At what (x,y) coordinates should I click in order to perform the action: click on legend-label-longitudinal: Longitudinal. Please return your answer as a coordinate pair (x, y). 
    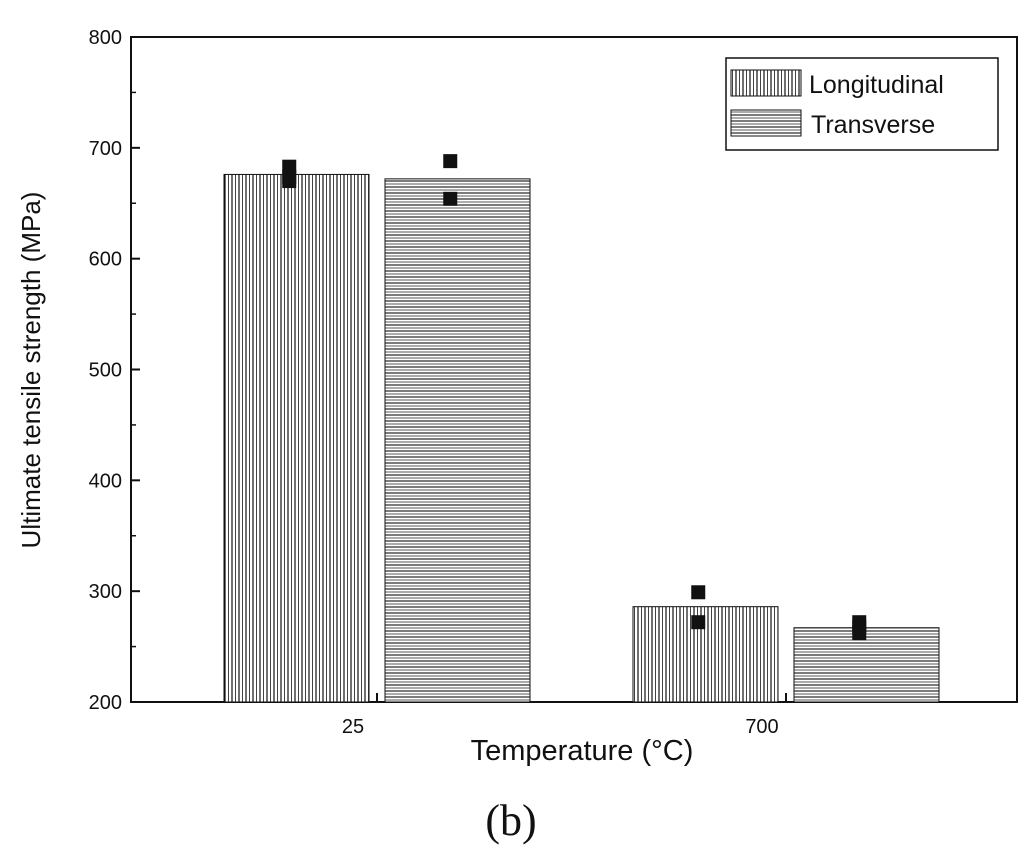
    Looking at the image, I should click on (876, 85).